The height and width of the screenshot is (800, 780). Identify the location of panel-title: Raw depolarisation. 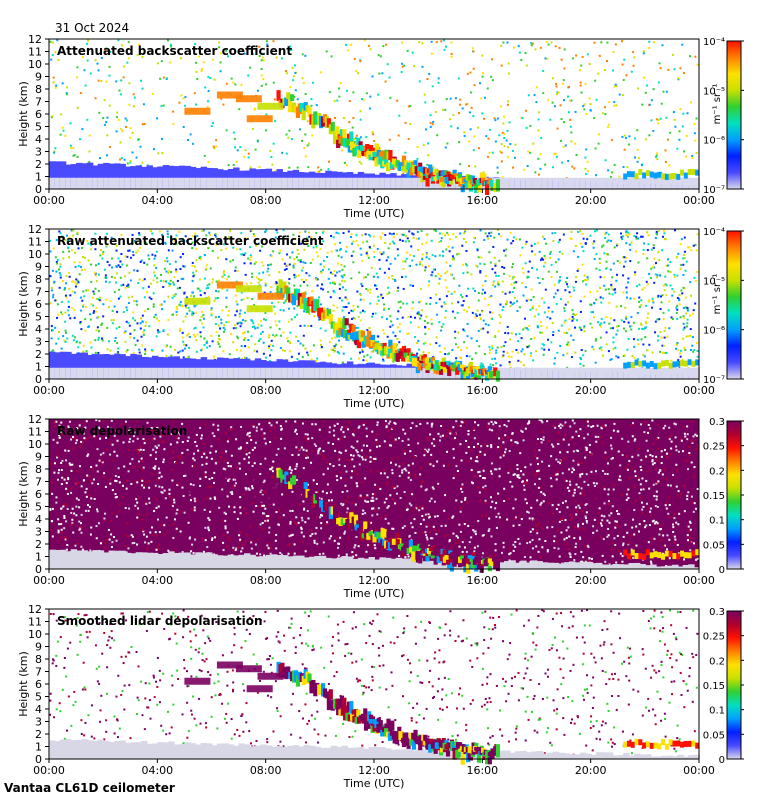
(122, 431).